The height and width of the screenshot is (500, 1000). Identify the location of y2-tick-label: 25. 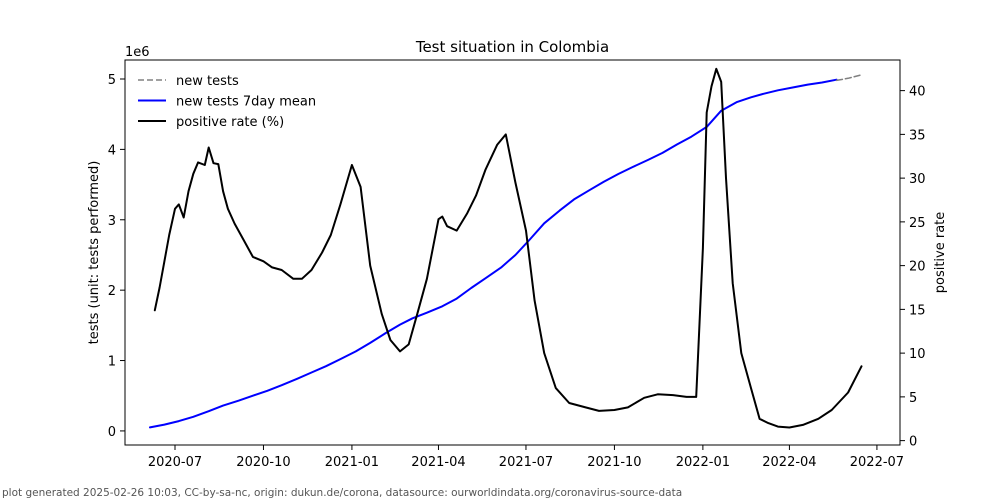
(917, 223).